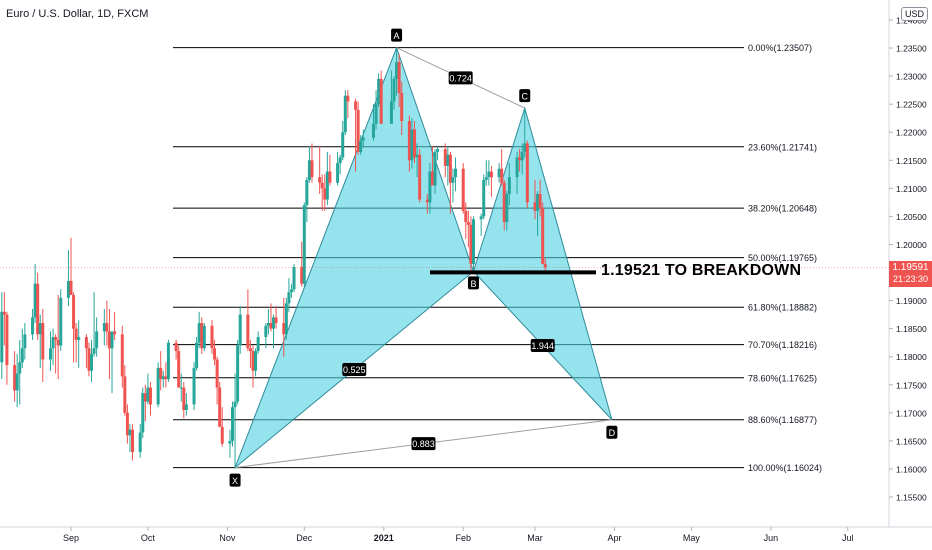 The height and width of the screenshot is (550, 932). Describe the element at coordinates (782, 258) in the screenshot. I see `fib-label: 50.00%(1.19765)` at that location.